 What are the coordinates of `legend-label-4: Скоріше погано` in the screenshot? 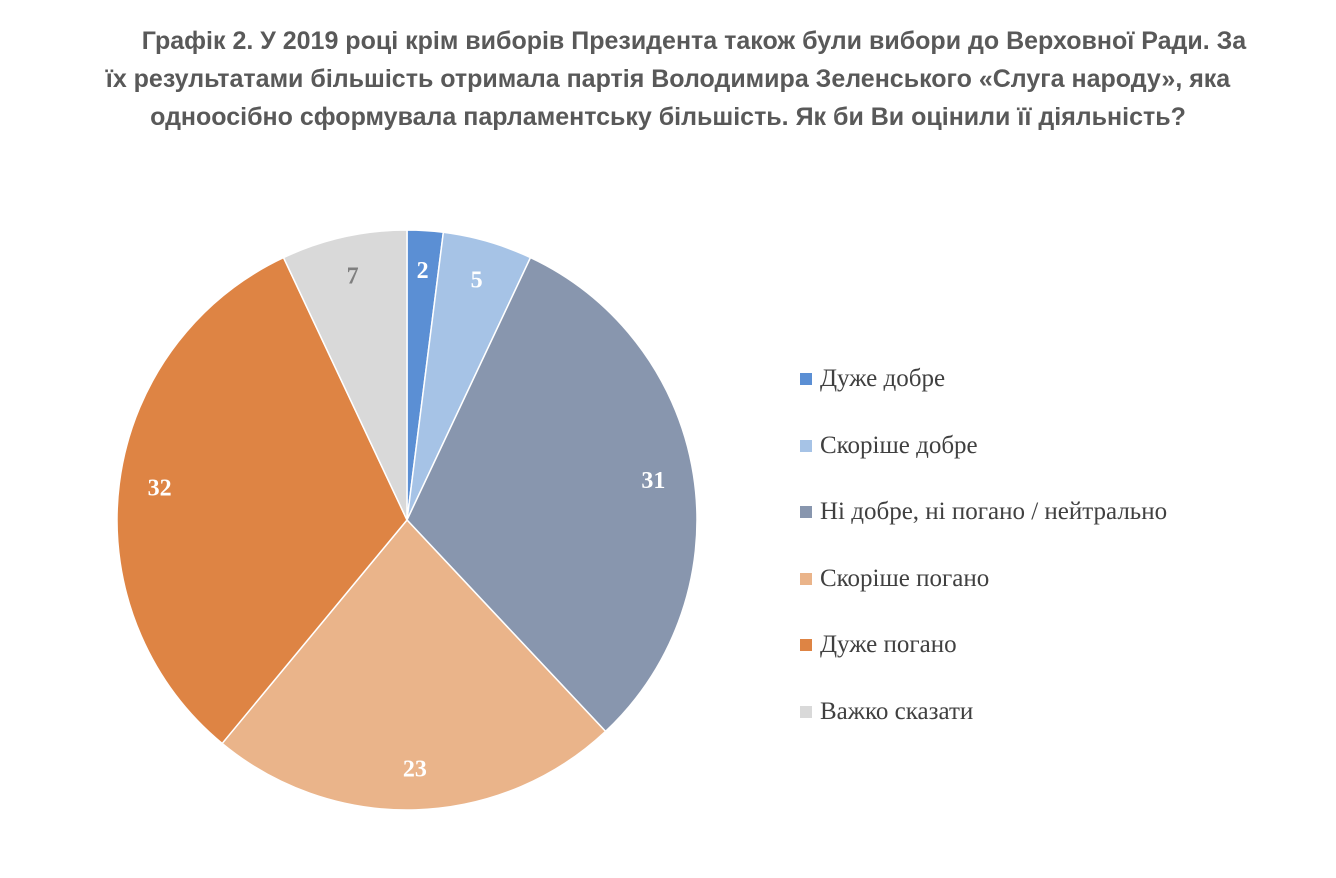 It's located at (905, 578).